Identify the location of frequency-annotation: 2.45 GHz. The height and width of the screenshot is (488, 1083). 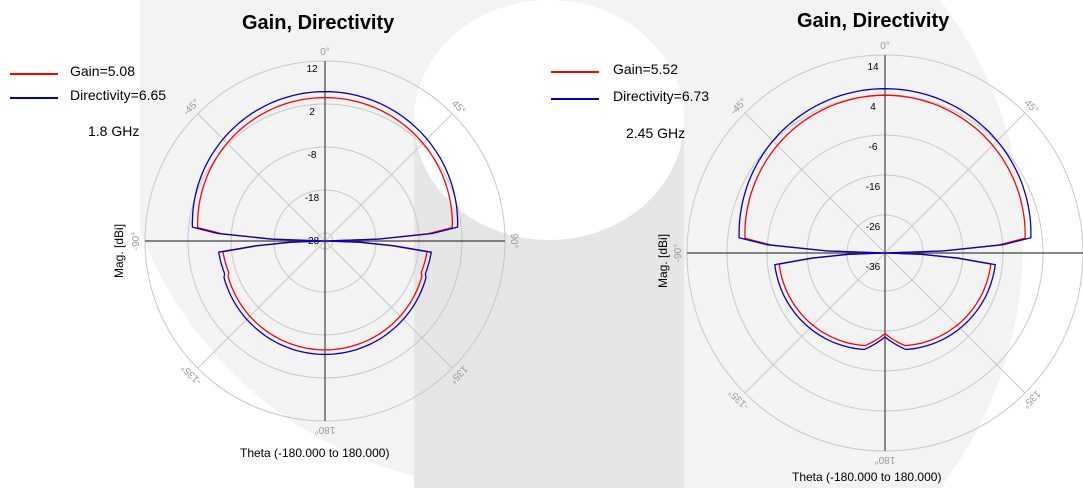
(656, 133).